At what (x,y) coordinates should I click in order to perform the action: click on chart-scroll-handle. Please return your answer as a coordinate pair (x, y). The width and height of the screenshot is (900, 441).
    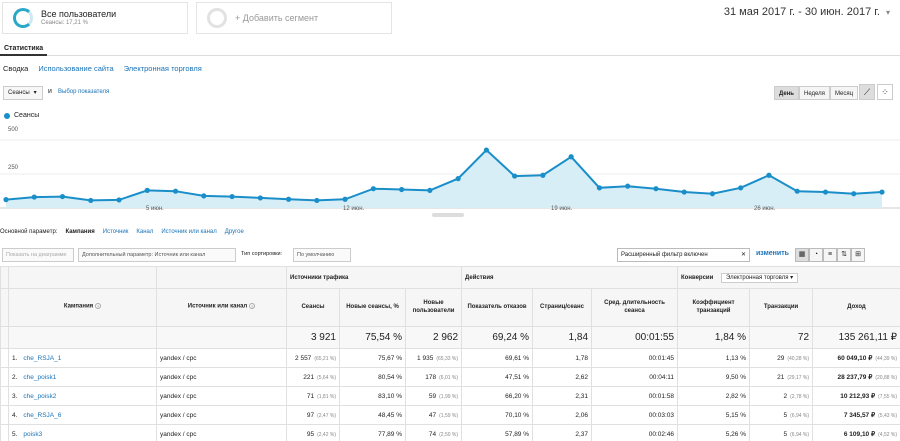
    Looking at the image, I should click on (448, 215).